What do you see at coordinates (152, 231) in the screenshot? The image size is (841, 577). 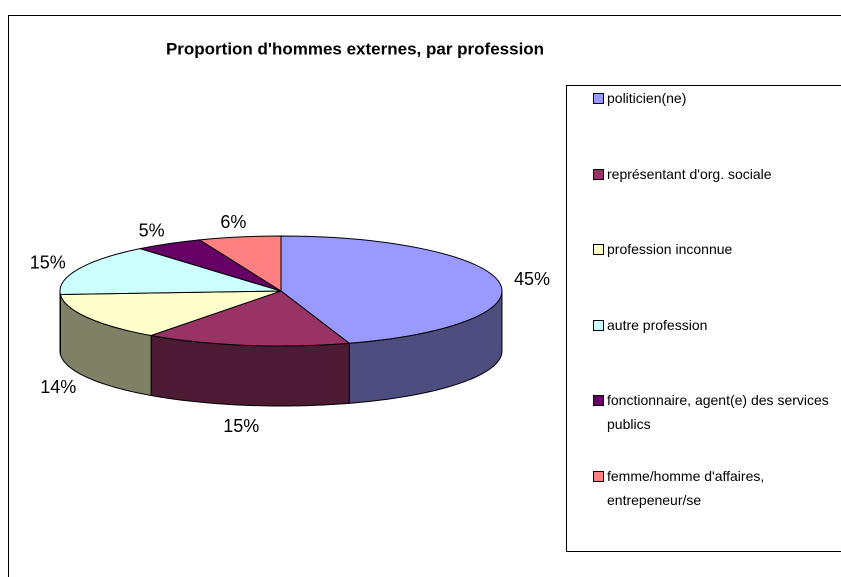 I see `data-label: 5%` at bounding box center [152, 231].